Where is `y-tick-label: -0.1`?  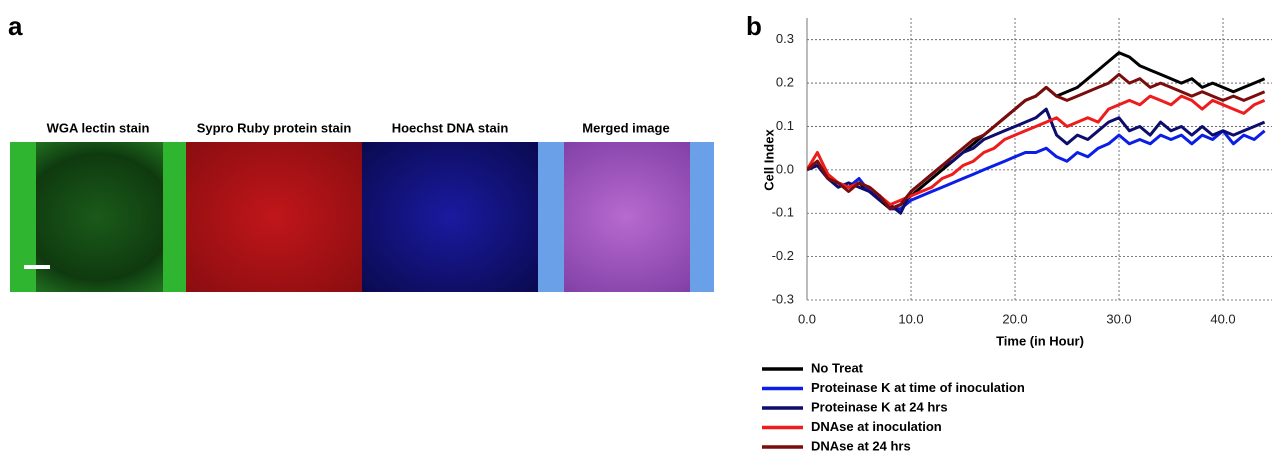 y-tick-label: -0.1 is located at coordinates (783, 212).